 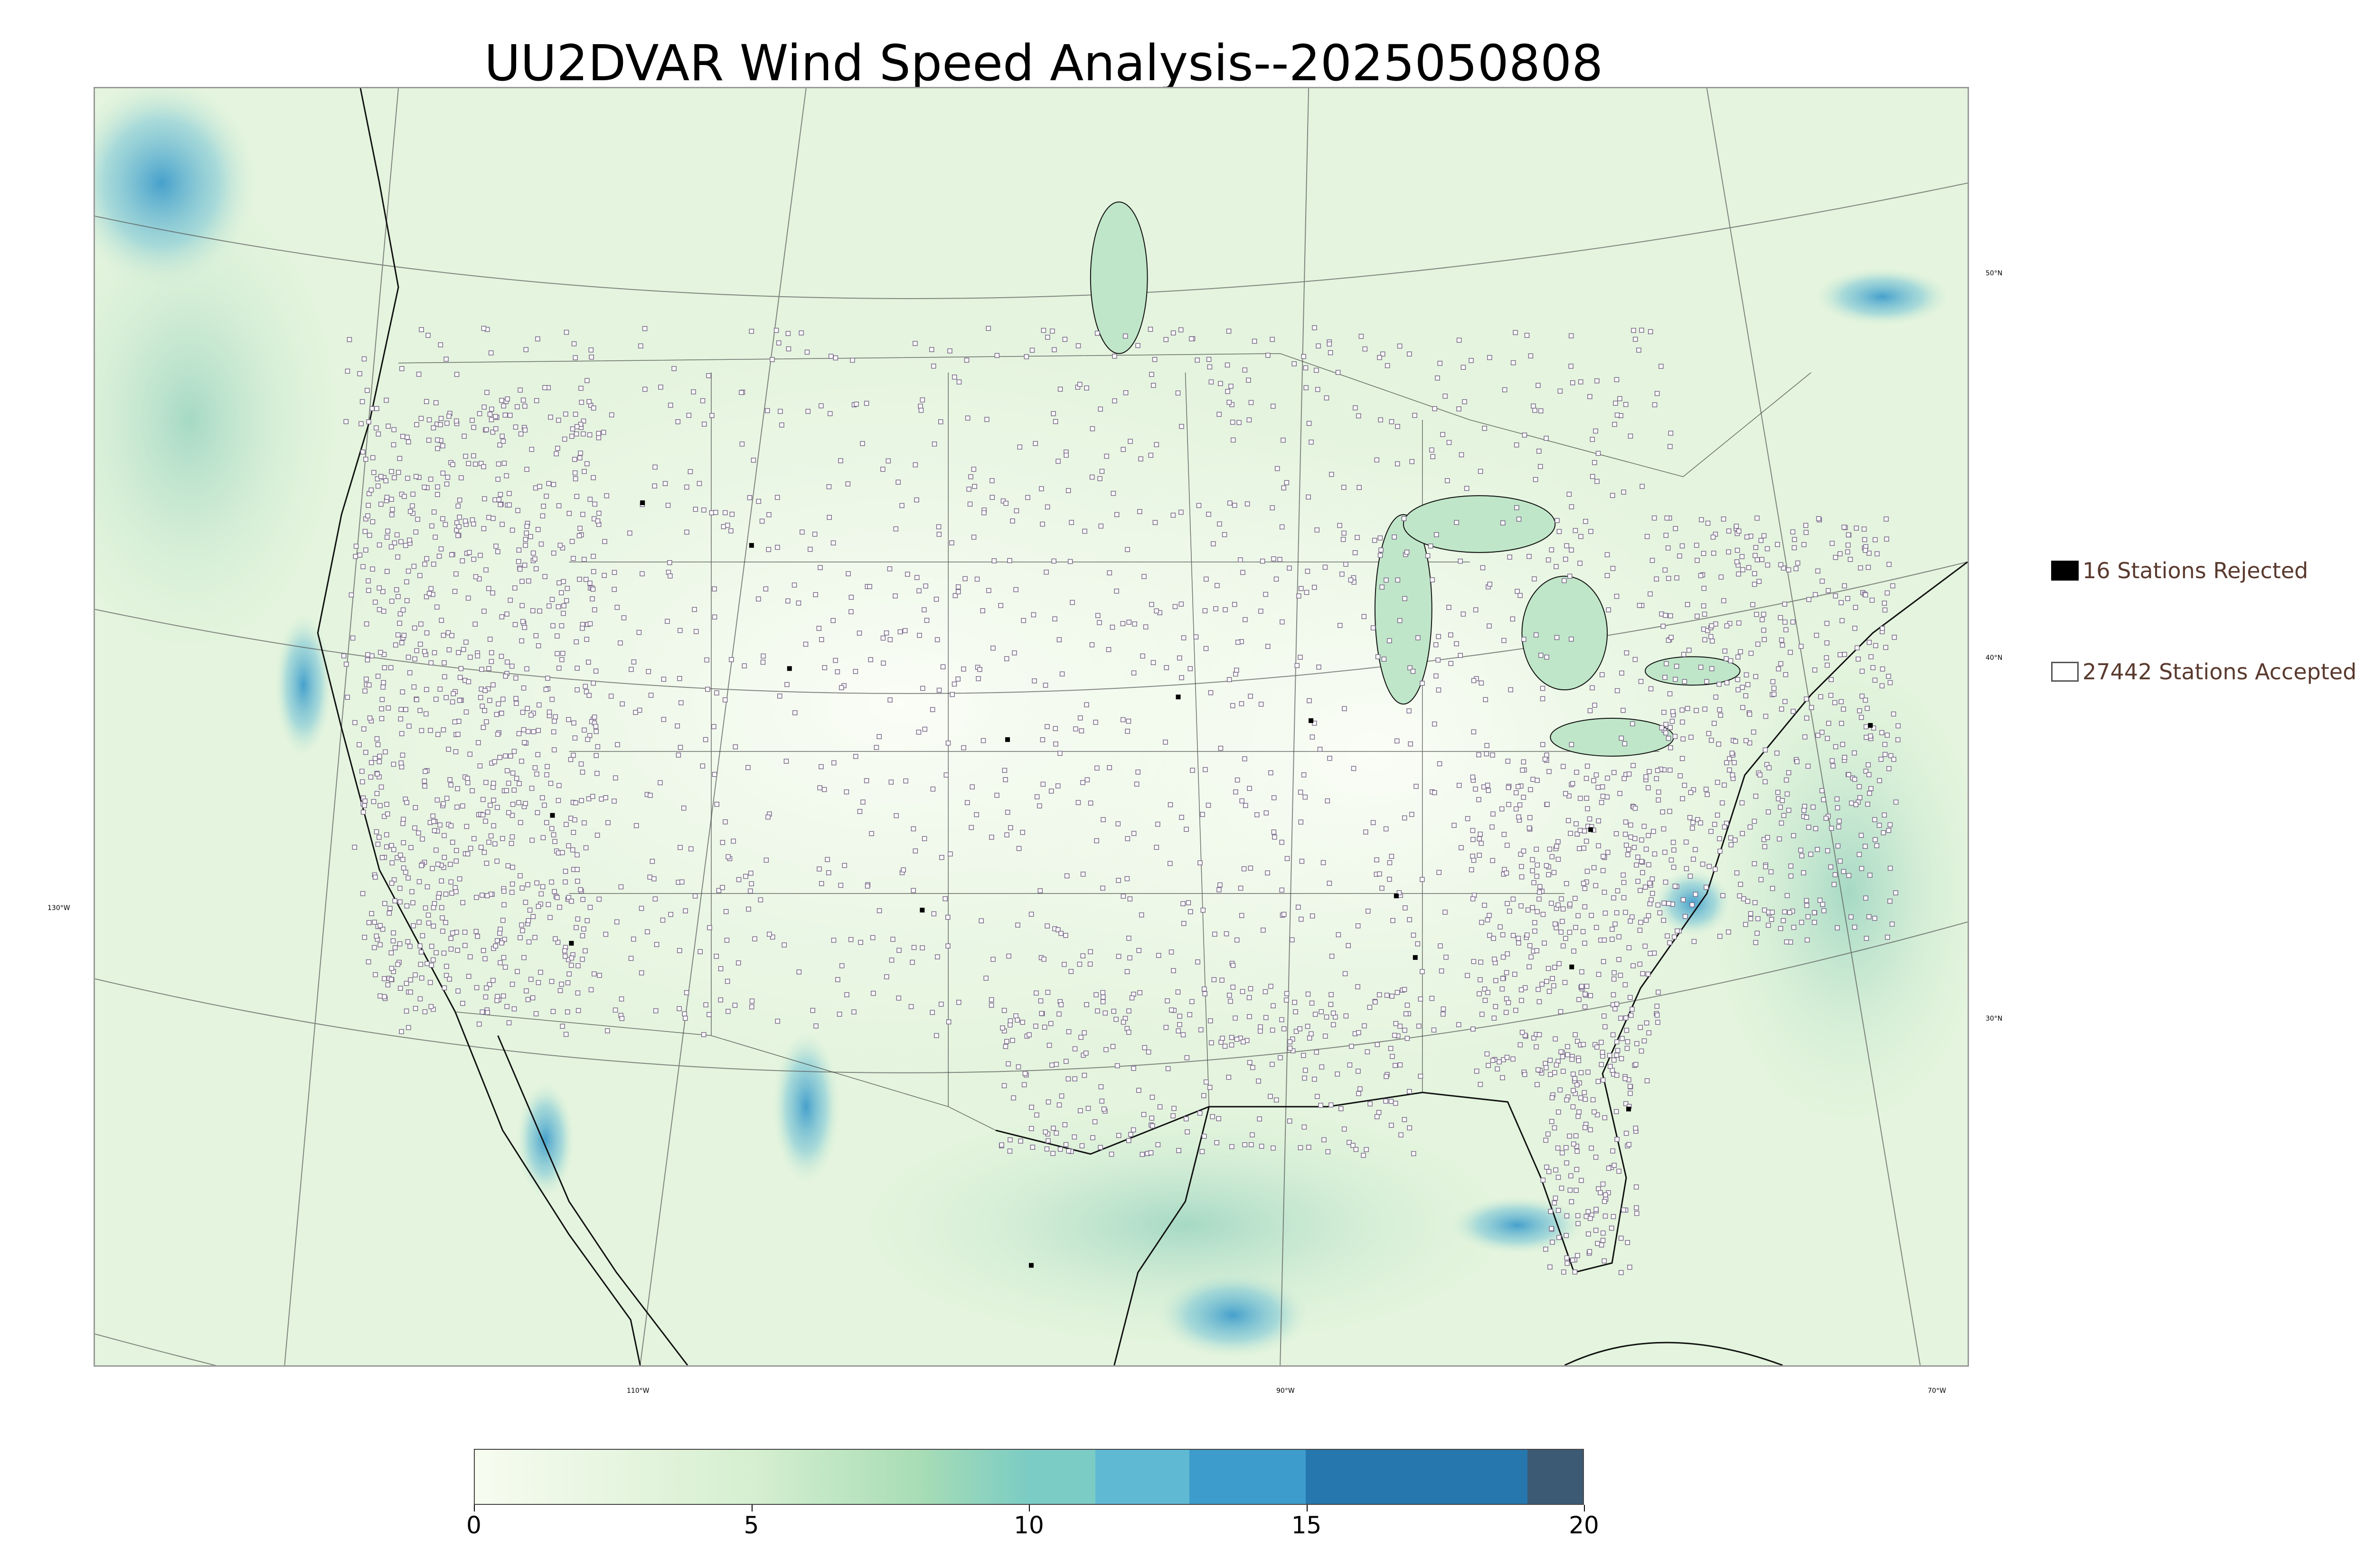 I want to click on wind-field-high, so click(x=303, y=685).